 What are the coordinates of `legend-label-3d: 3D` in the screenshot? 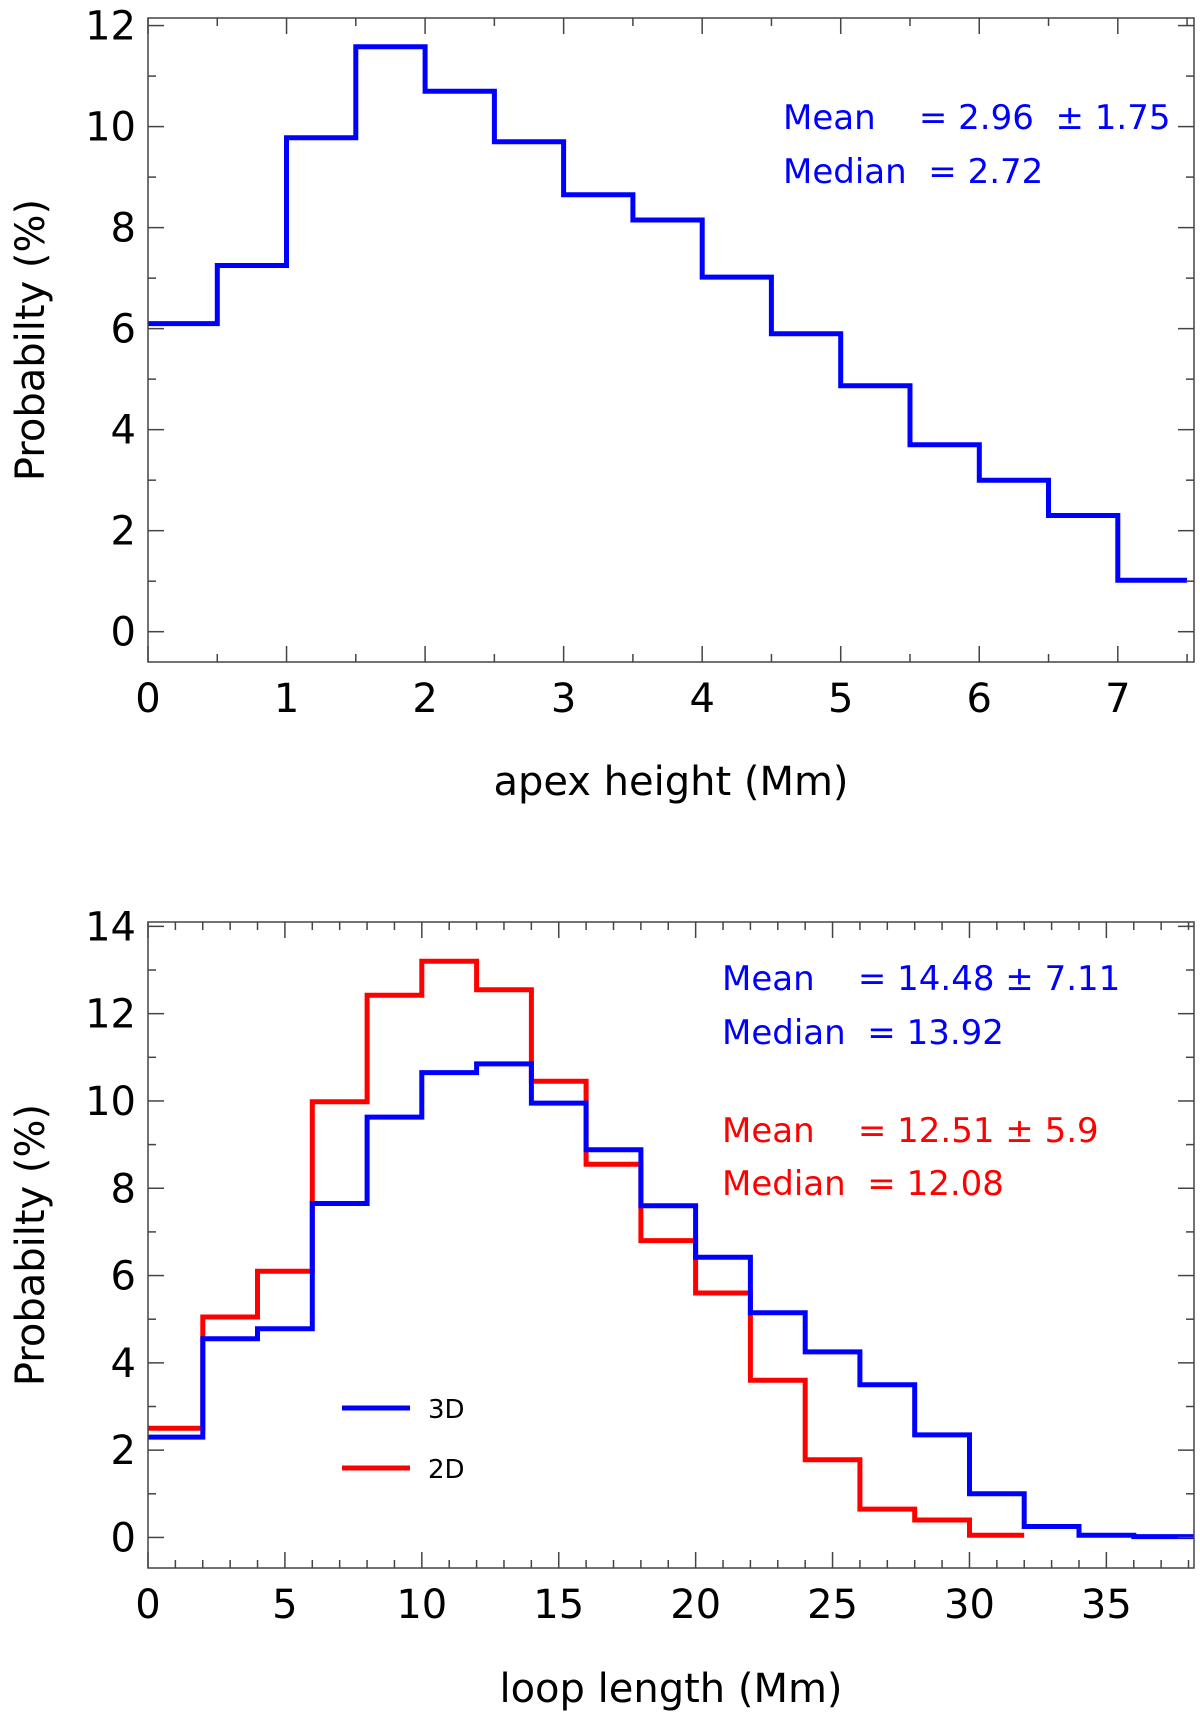 It's located at (446, 1410).